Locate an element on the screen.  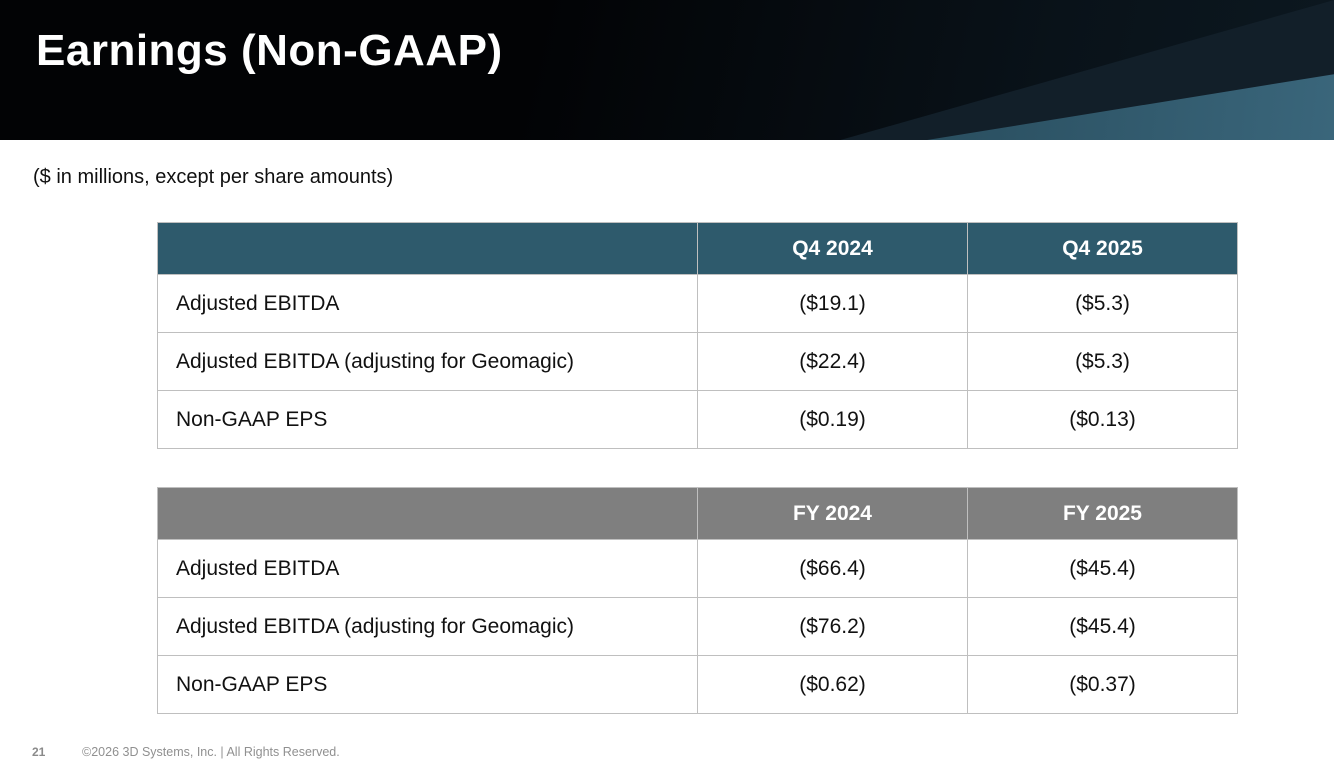
table-row: Non-GAAP EPS ($0.19) ($0.13) is located at coordinates (697, 419).